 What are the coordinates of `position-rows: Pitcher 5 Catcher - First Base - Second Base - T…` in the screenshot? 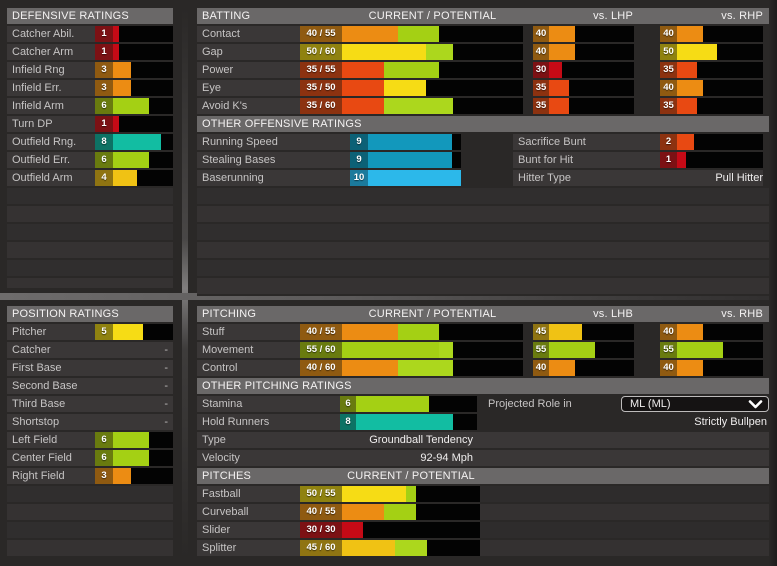 It's located at (90, 404).